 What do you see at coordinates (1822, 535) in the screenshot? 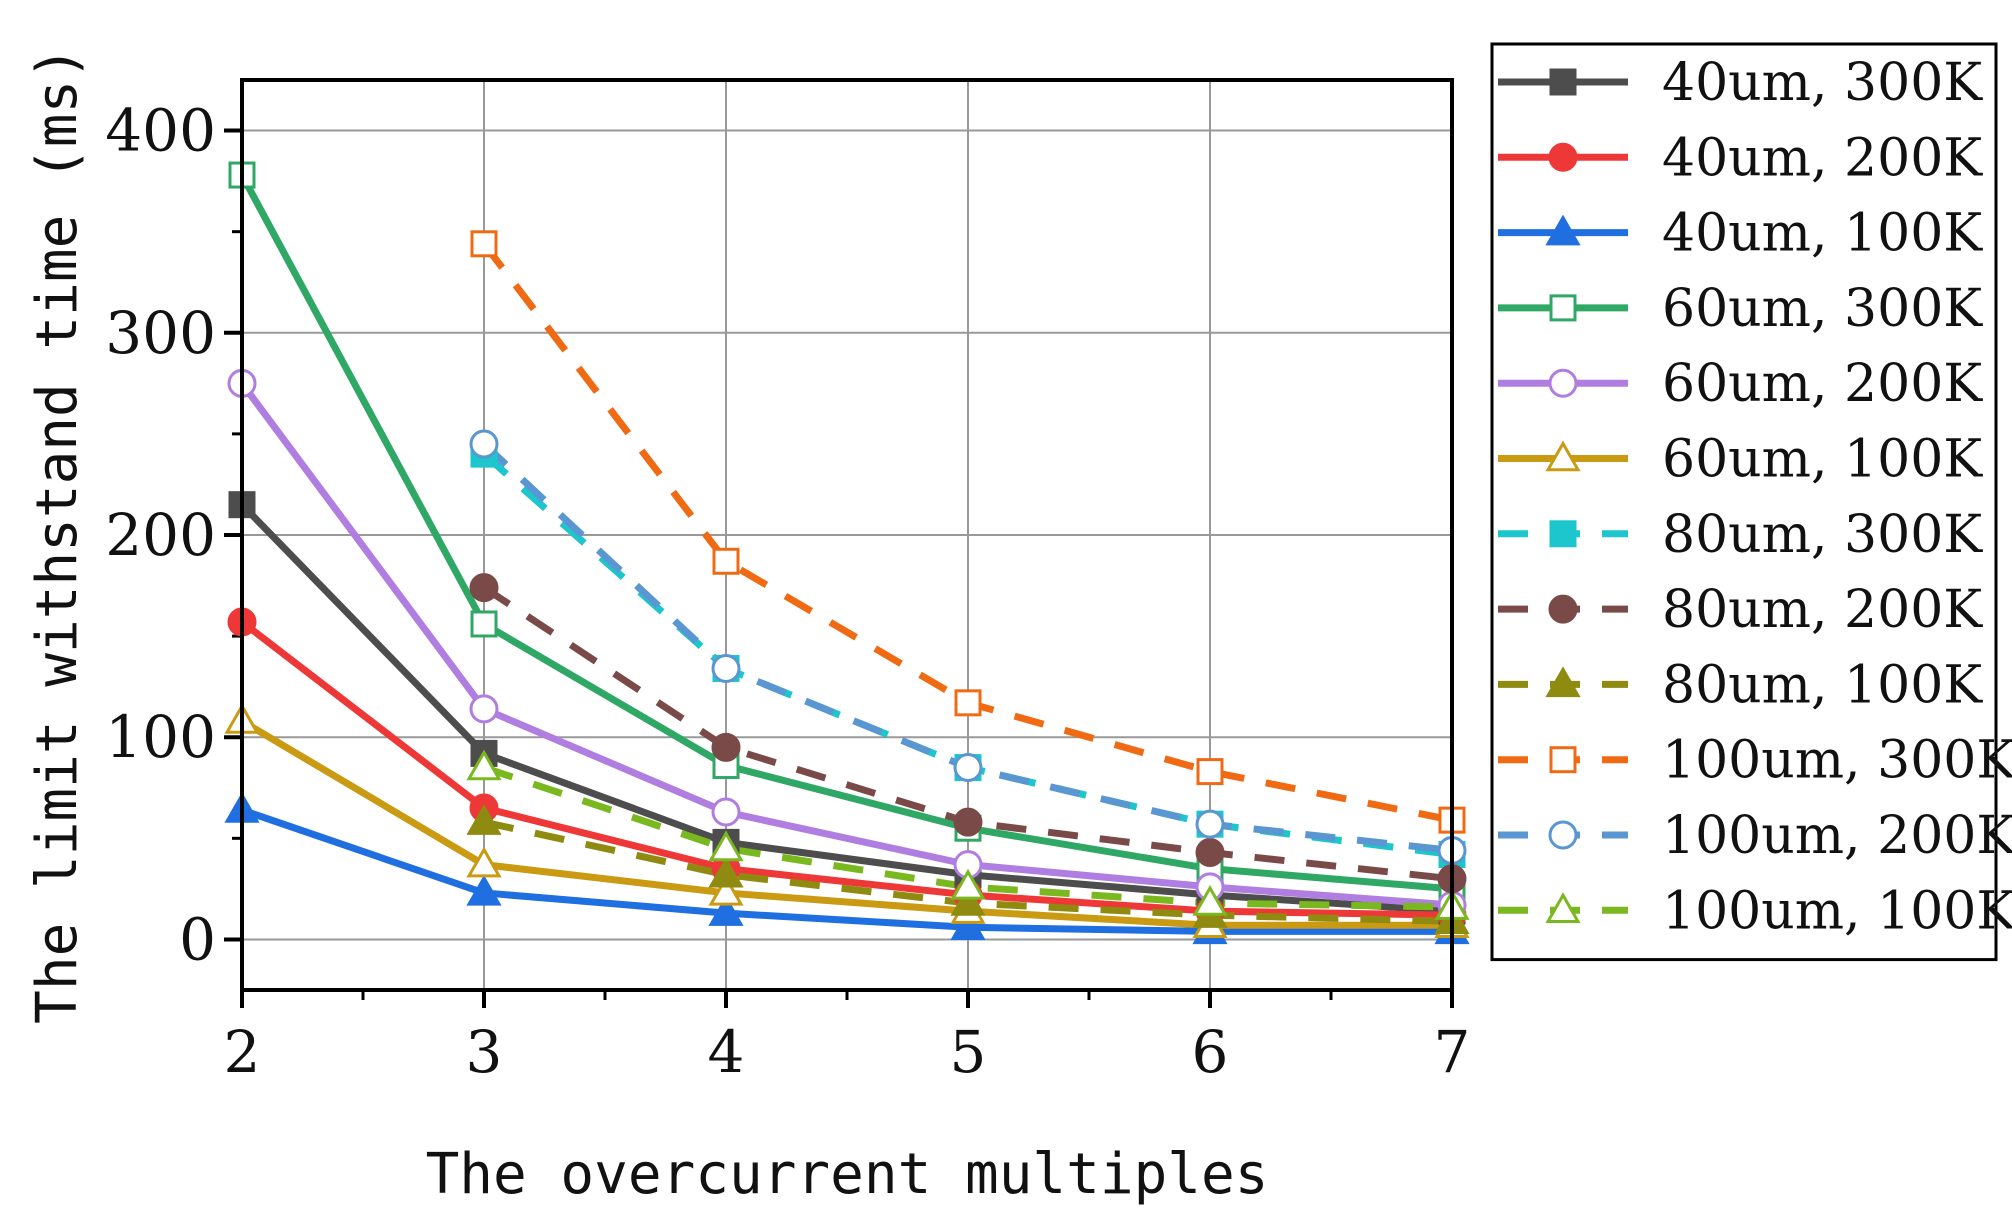
I see `legend-label: 80um, 300K` at bounding box center [1822, 535].